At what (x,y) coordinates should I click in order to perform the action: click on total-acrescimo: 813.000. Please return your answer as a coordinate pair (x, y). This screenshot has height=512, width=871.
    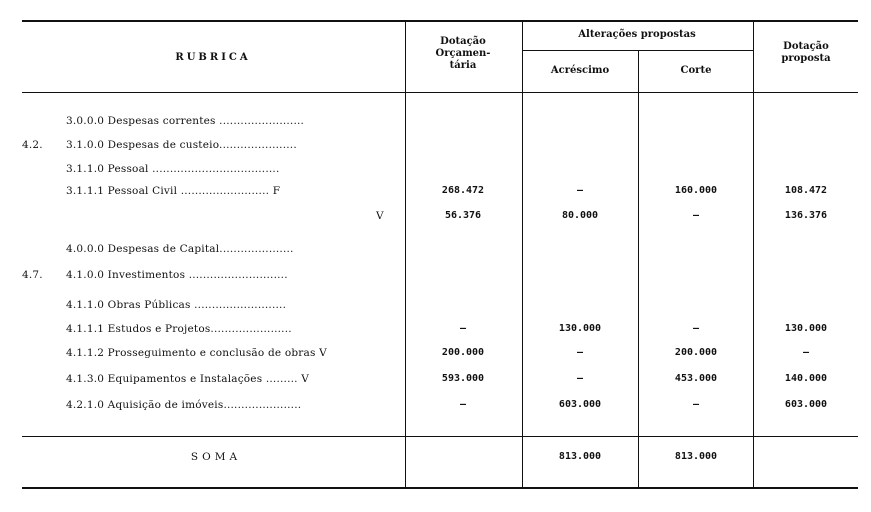
    Looking at the image, I should click on (580, 456).